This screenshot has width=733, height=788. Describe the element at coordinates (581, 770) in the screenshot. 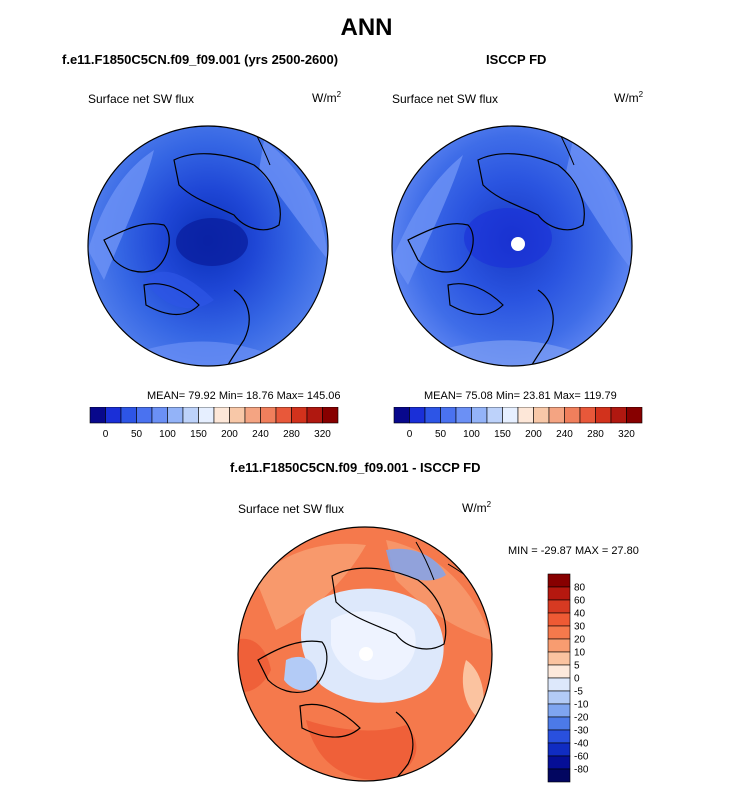

I see `diff-colorbar-tick-label: -80` at that location.